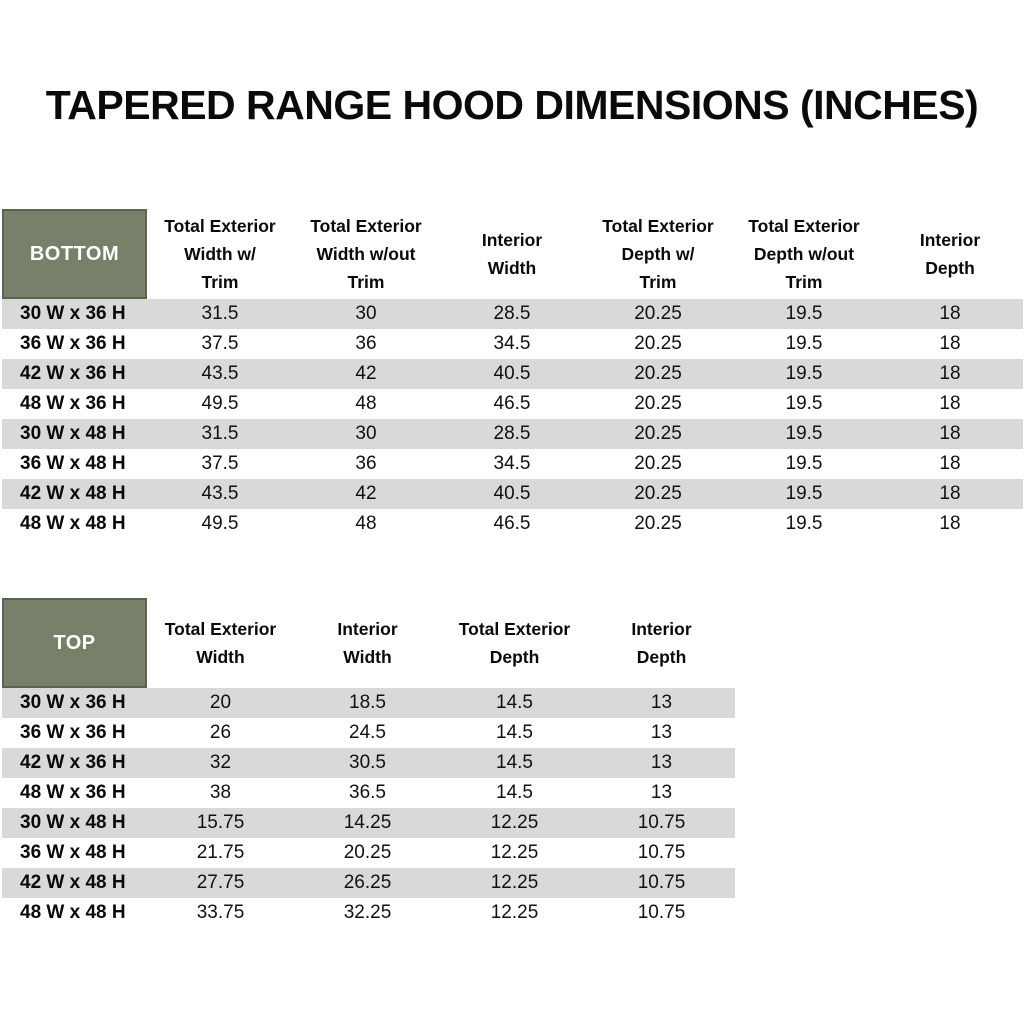 The image size is (1024, 1024). Describe the element at coordinates (220, 732) in the screenshot. I see `cell-value: 26` at that location.